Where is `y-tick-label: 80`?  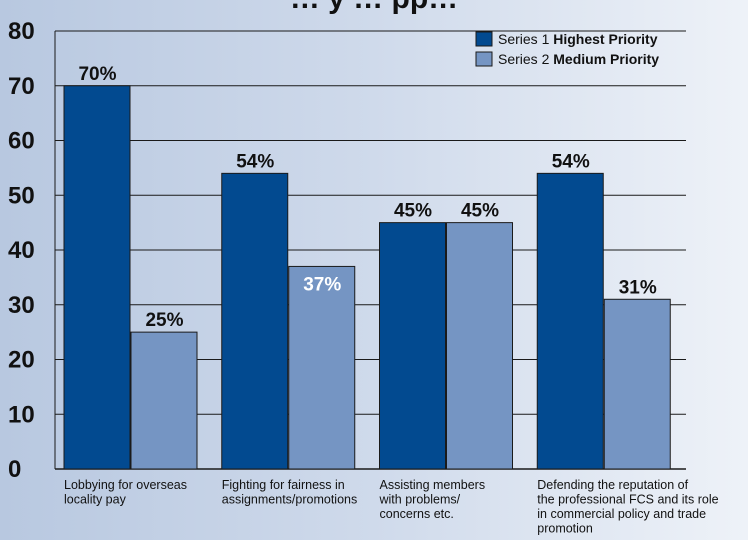
y-tick-label: 80 is located at coordinates (21, 31).